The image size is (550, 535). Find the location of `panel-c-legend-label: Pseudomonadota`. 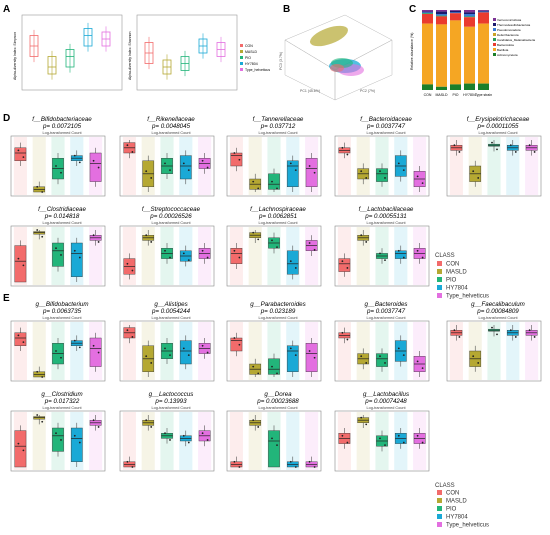

panel-c-legend-label: Pseudomonadota is located at coordinates (509, 30).